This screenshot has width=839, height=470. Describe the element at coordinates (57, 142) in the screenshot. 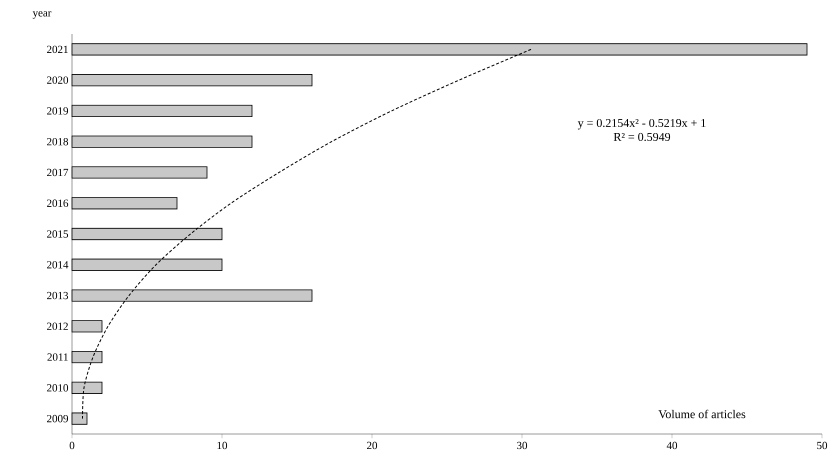

I see `y-tick-label: 2018` at that location.